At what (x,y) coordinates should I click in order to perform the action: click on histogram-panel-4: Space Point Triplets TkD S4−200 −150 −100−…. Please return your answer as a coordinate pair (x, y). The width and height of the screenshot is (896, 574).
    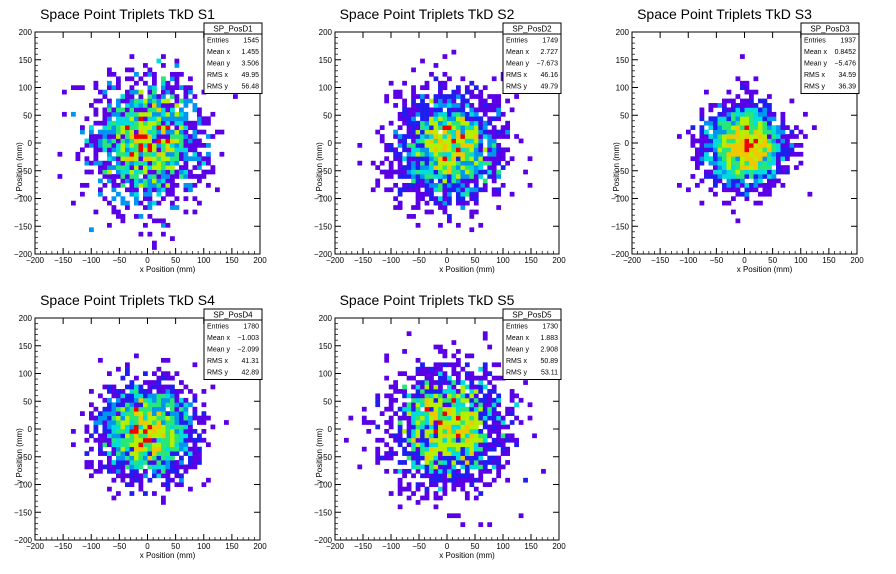
    Looking at the image, I should click on (140, 426).